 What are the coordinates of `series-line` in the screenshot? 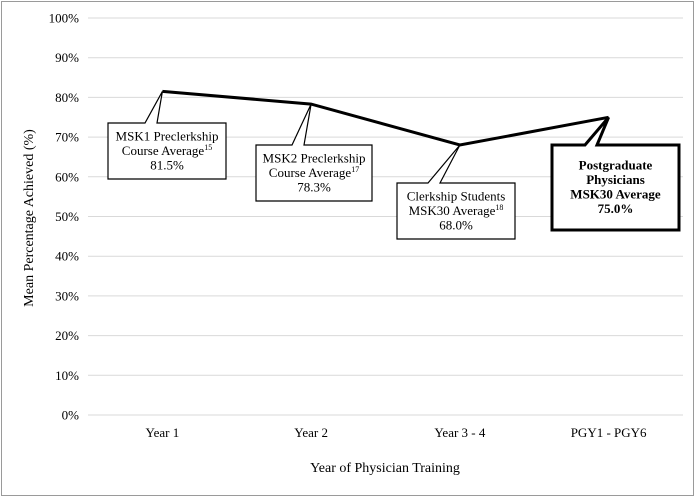 It's located at (385, 118).